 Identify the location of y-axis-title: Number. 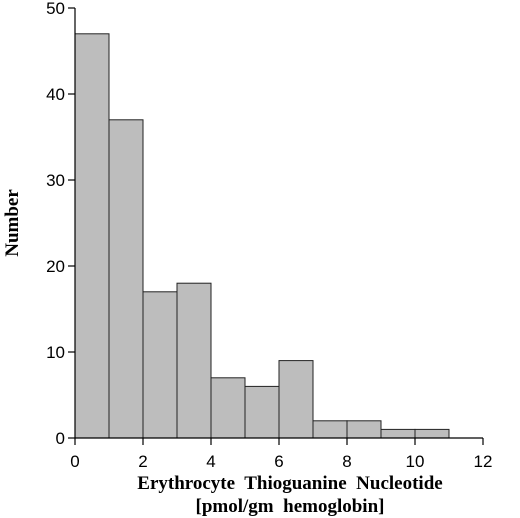
(12, 223).